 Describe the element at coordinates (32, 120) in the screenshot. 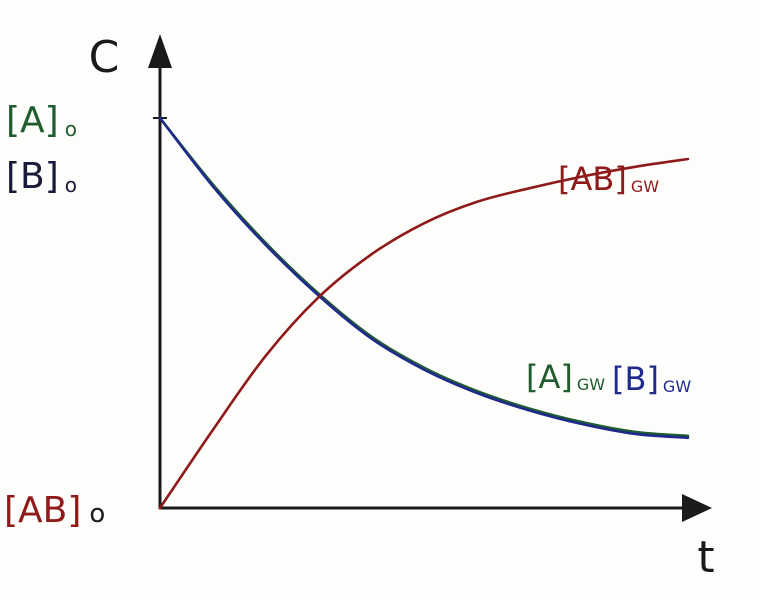

I see `a0-tick-label-main: [A]` at that location.